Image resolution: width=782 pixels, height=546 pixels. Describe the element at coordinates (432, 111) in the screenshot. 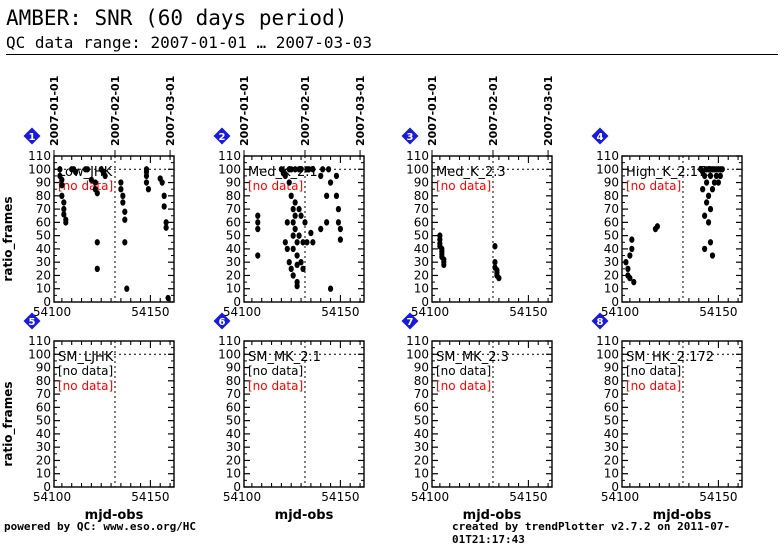

I see `date-label: 2007-01-01` at that location.